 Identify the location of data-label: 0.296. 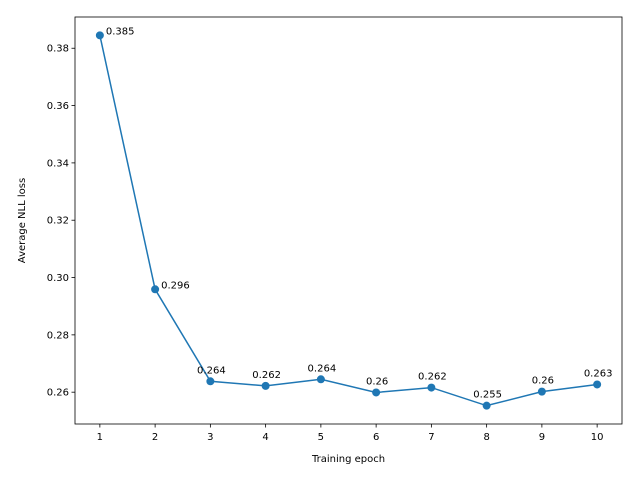
(175, 285).